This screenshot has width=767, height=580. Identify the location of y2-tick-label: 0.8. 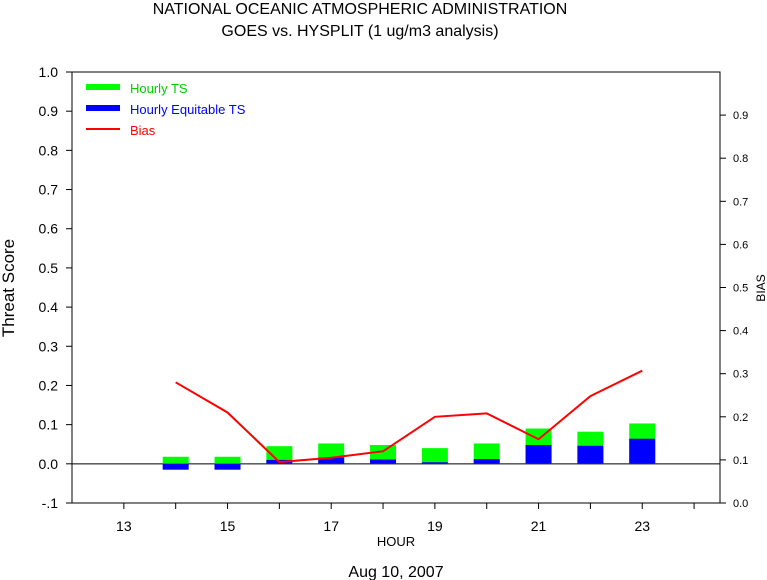
(740, 159).